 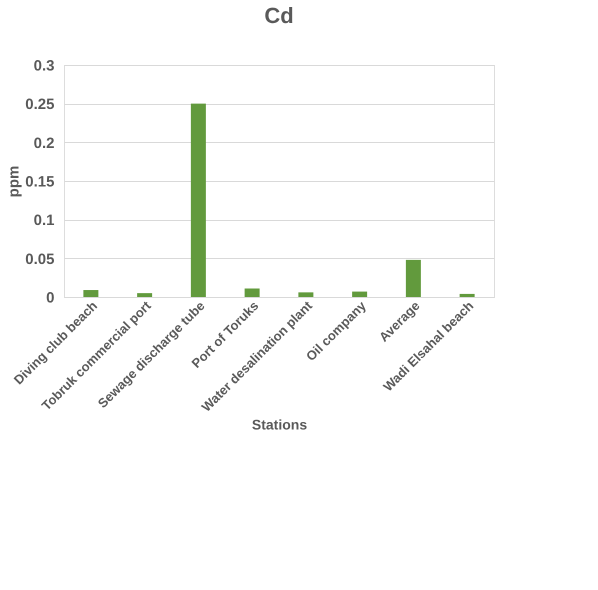 I want to click on x-axis-title: Stations, so click(x=280, y=424).